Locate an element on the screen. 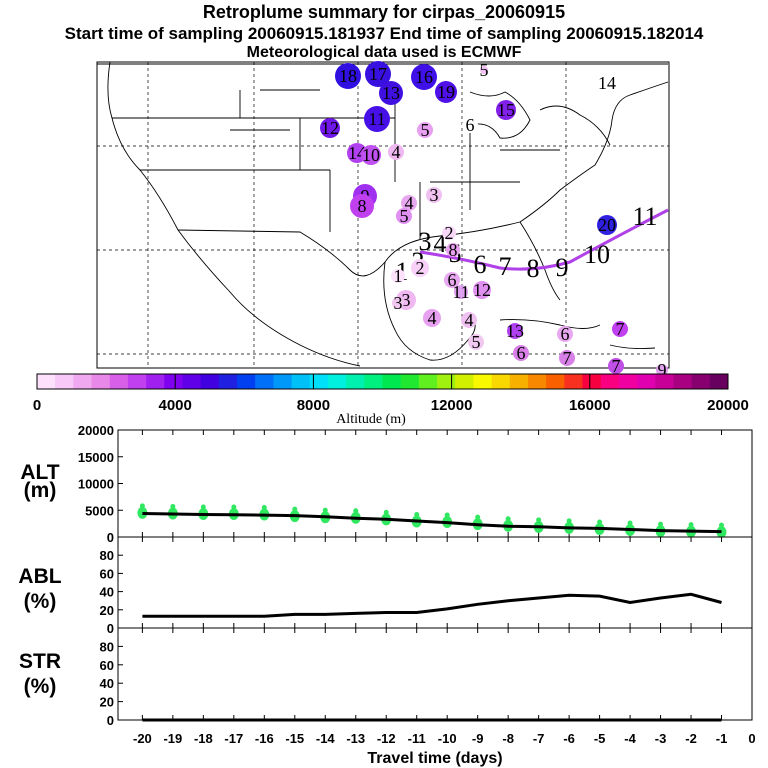  plume-point: 6 is located at coordinates (470, 125).